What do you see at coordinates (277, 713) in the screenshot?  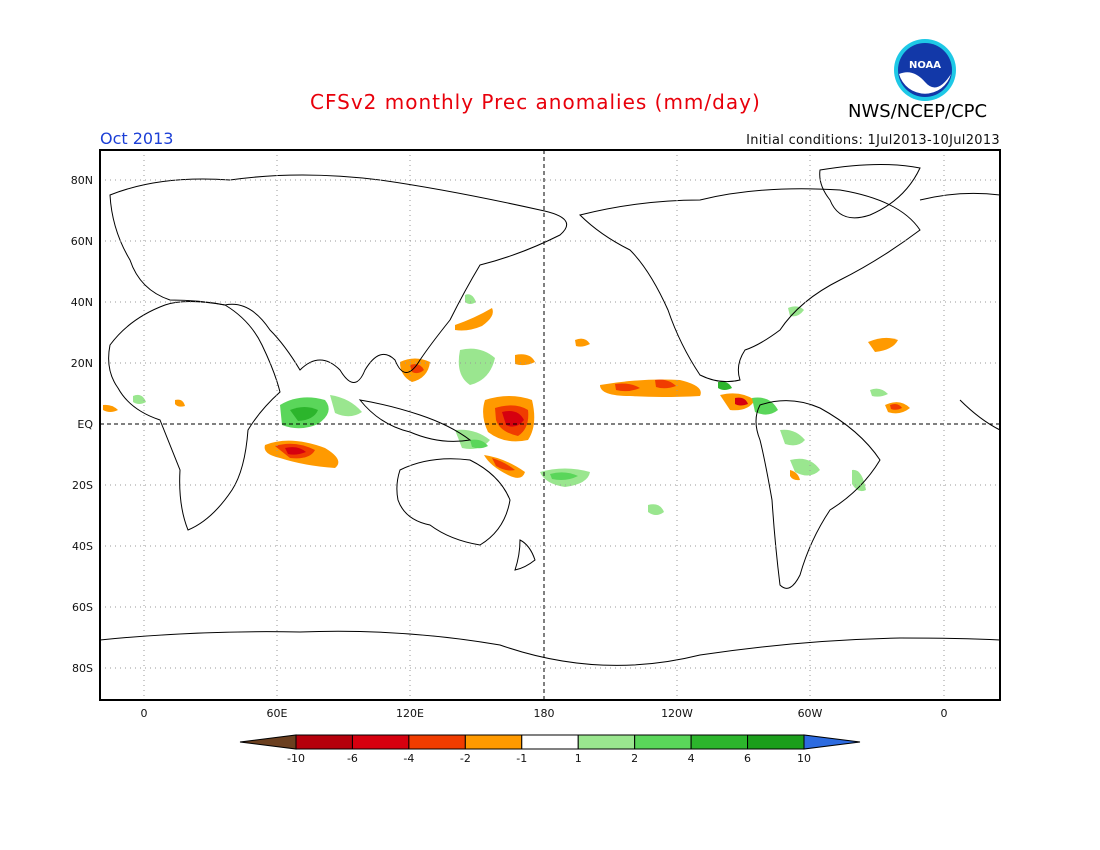 I see `lon-label: 60E` at bounding box center [277, 713].